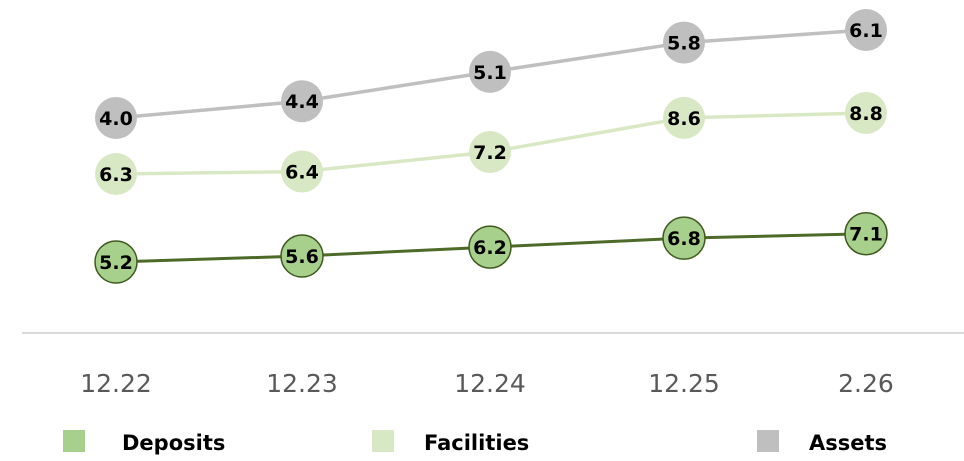 This screenshot has height=461, width=964. I want to click on data-label-assets: 6.1, so click(866, 31).